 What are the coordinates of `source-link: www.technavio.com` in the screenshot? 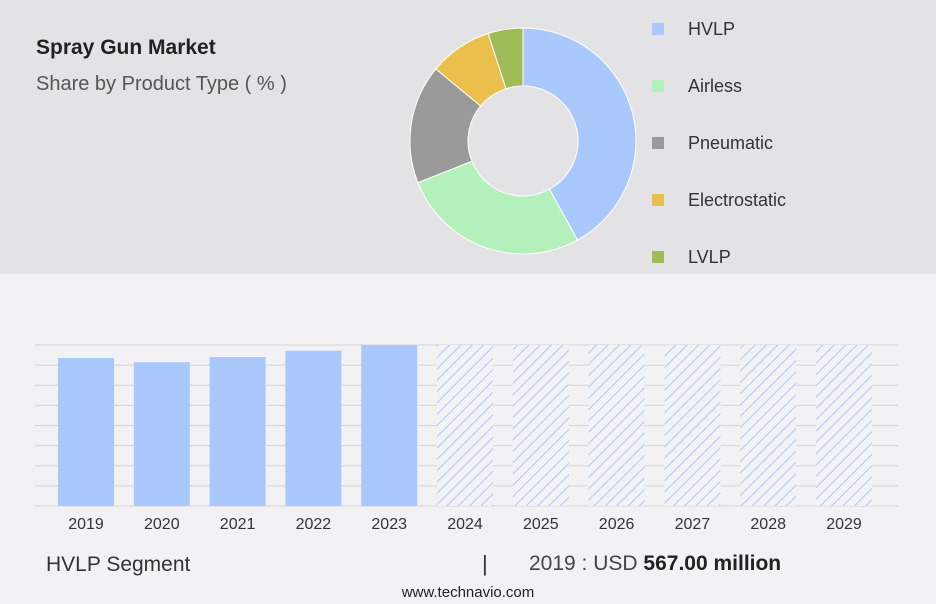 It's located at (468, 592).